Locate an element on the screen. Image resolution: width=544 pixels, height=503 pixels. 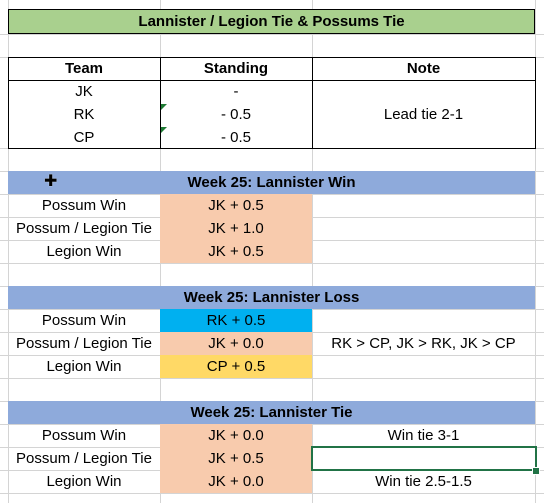
sheet-title: Lannister / Legion Tie & Possums Tie is located at coordinates (271, 21).